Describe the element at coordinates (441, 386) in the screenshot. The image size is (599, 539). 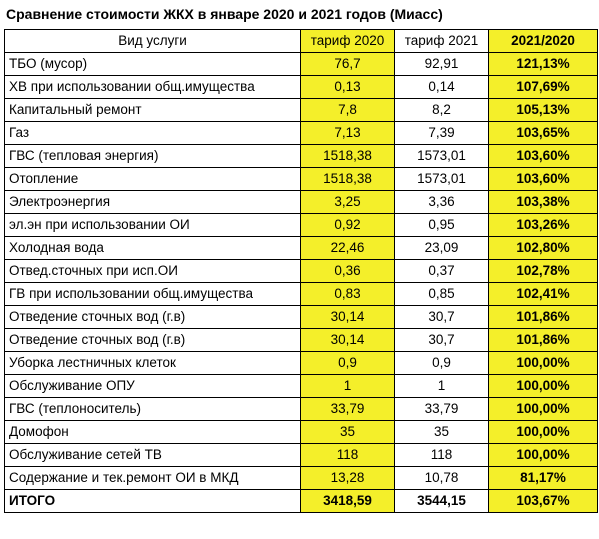
I see `cell-tariff-2021: 1` at that location.